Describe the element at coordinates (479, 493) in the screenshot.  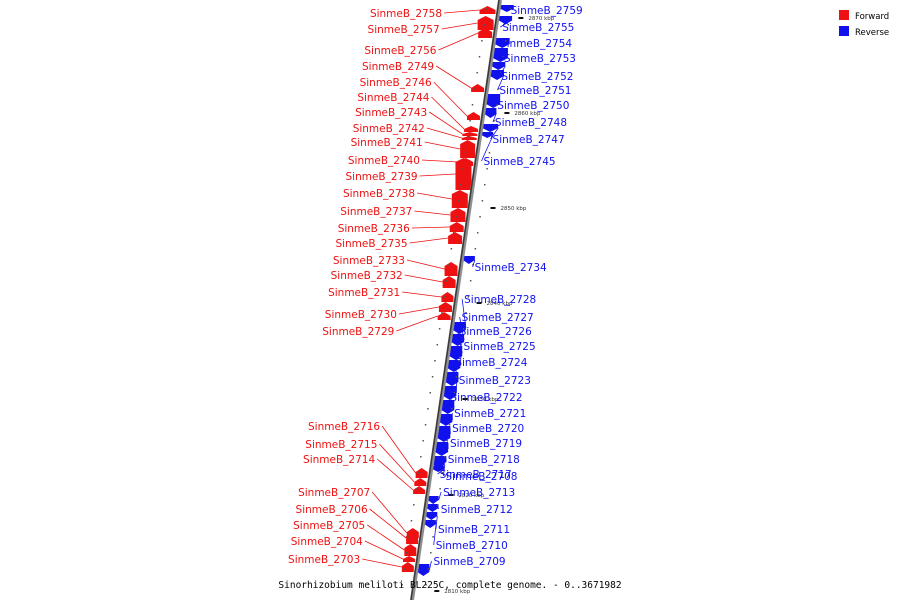
I see `gene-label: SinmeB_2713` at that location.